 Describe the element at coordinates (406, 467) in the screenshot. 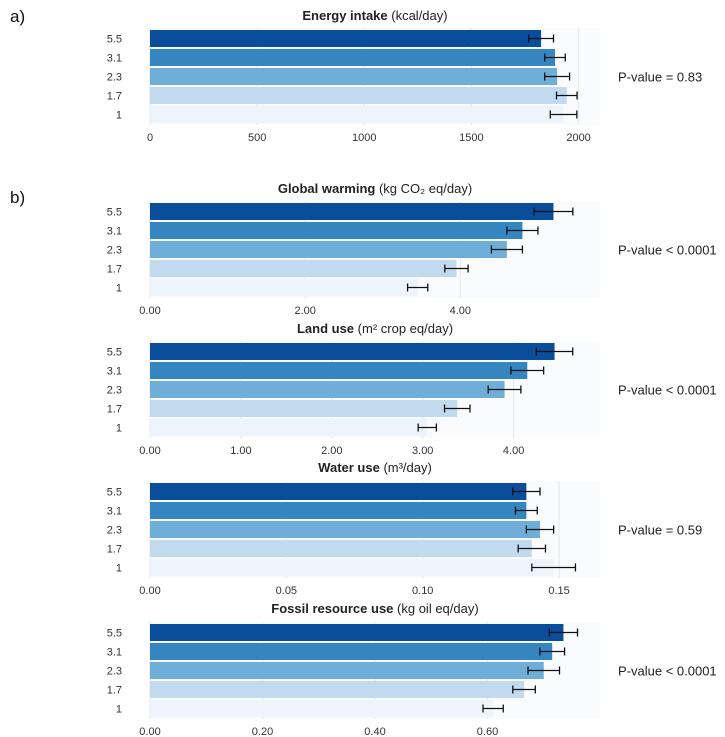

I see `chart-title-unit: (m³/day)` at that location.